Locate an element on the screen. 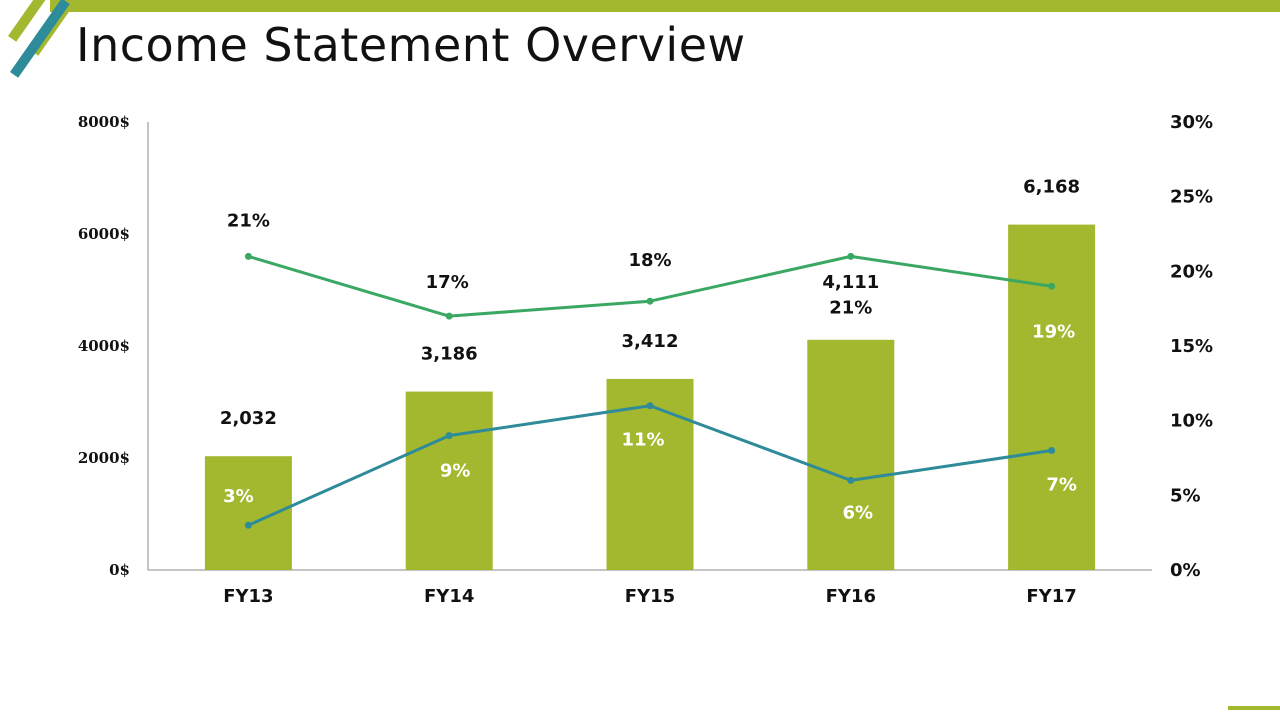 The image size is (1280, 720). page-title: Income Statement Overview is located at coordinates (411, 45).